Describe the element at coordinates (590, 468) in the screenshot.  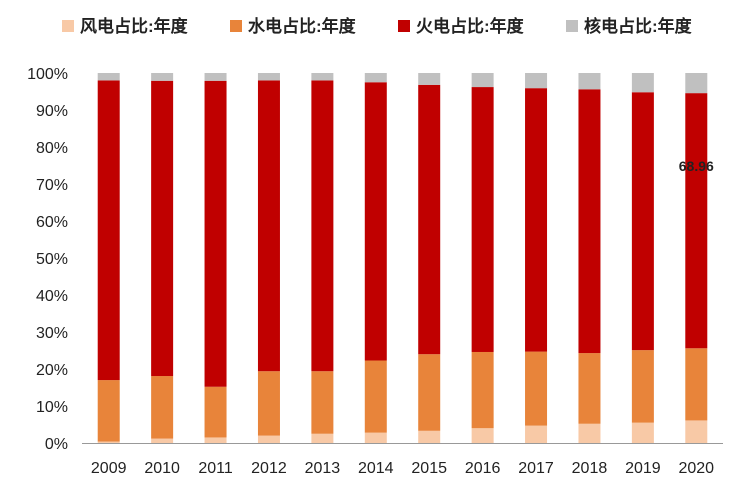
I see `x-tick-label: 2018` at that location.